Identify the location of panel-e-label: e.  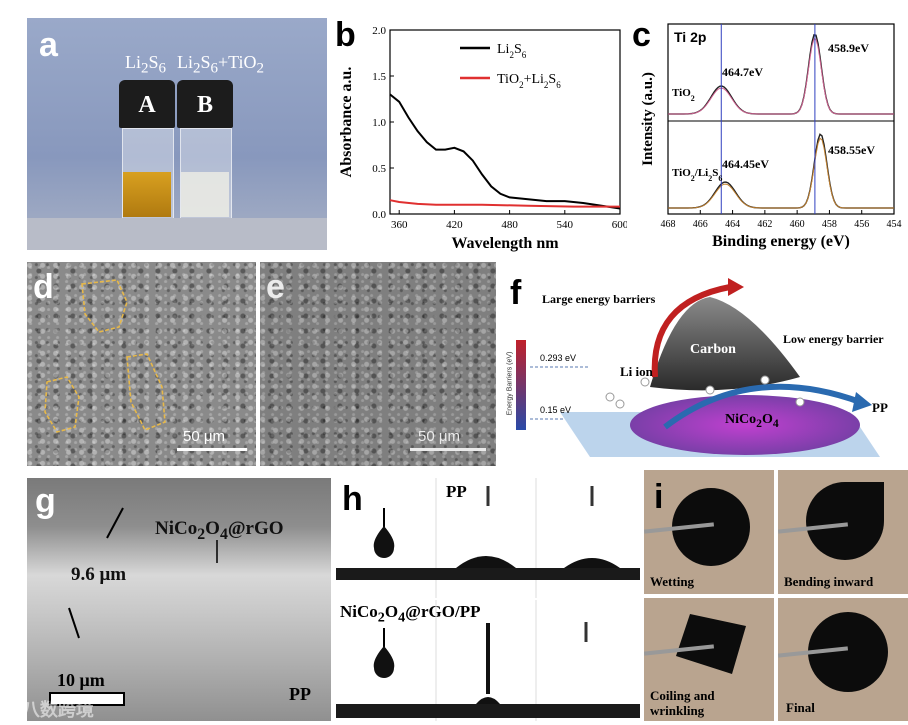
(275, 287).